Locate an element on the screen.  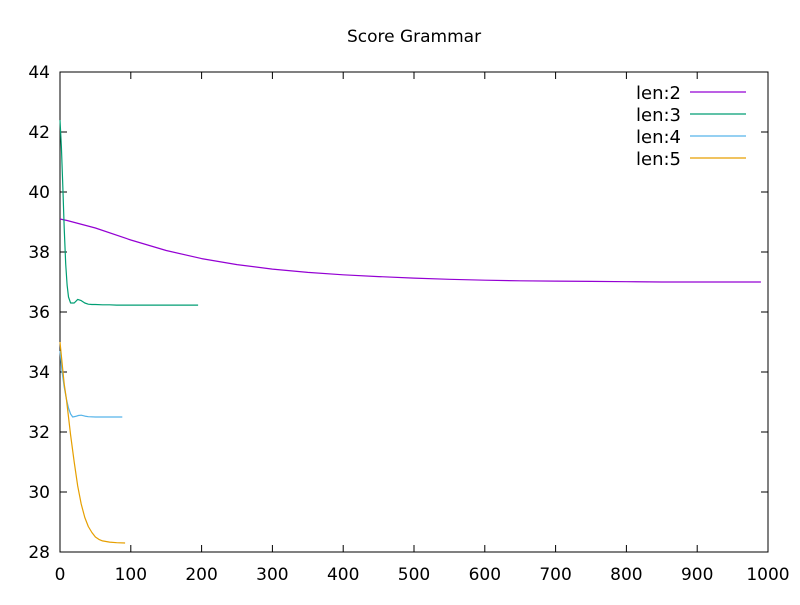
y-tick-label: 36 is located at coordinates (39, 313).